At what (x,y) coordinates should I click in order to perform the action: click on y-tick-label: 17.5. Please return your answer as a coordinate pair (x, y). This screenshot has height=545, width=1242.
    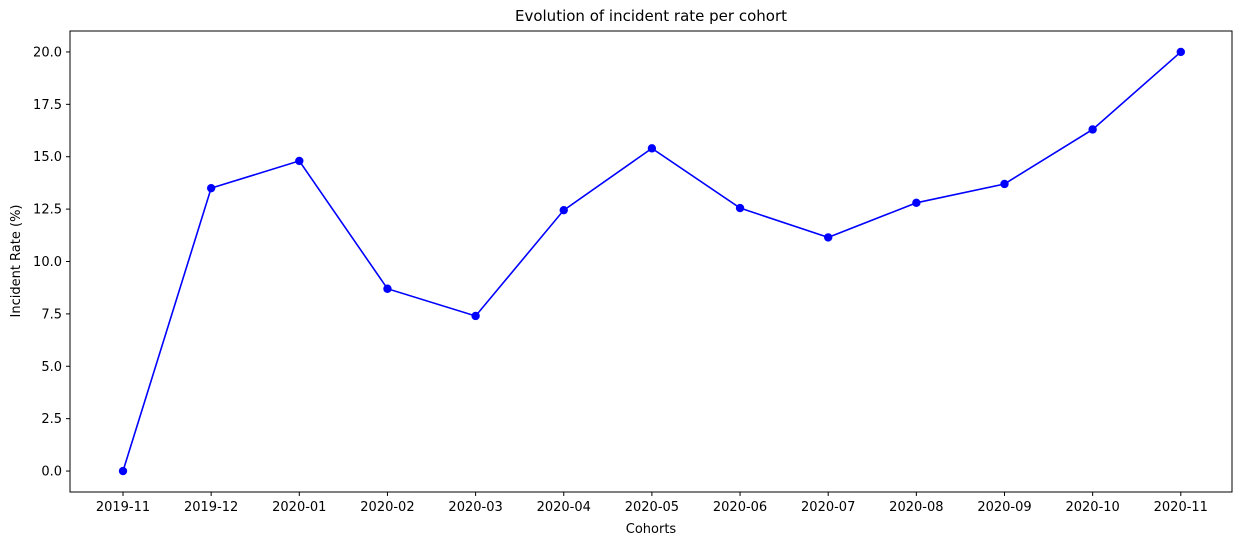
    Looking at the image, I should click on (47, 105).